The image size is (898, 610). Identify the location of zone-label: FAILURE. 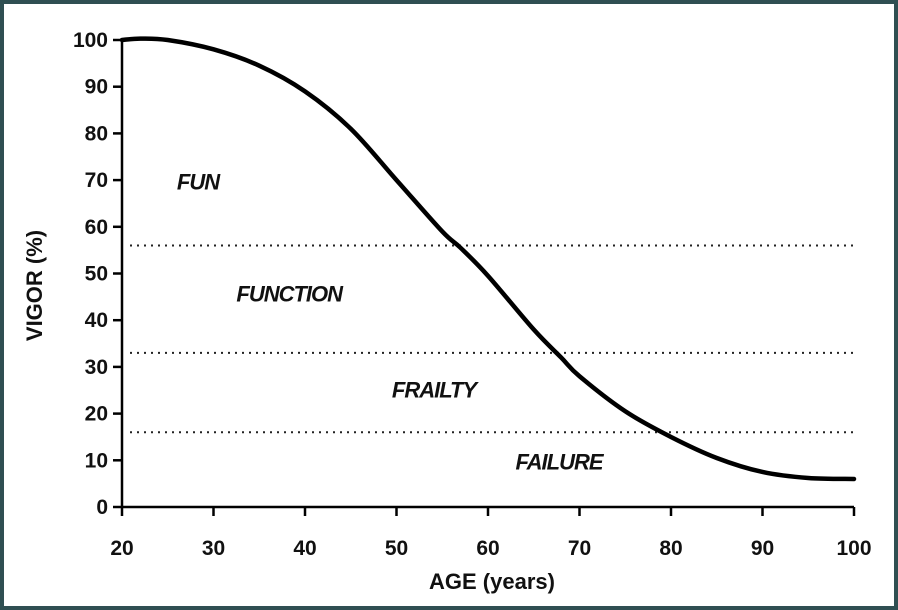
(559, 462).